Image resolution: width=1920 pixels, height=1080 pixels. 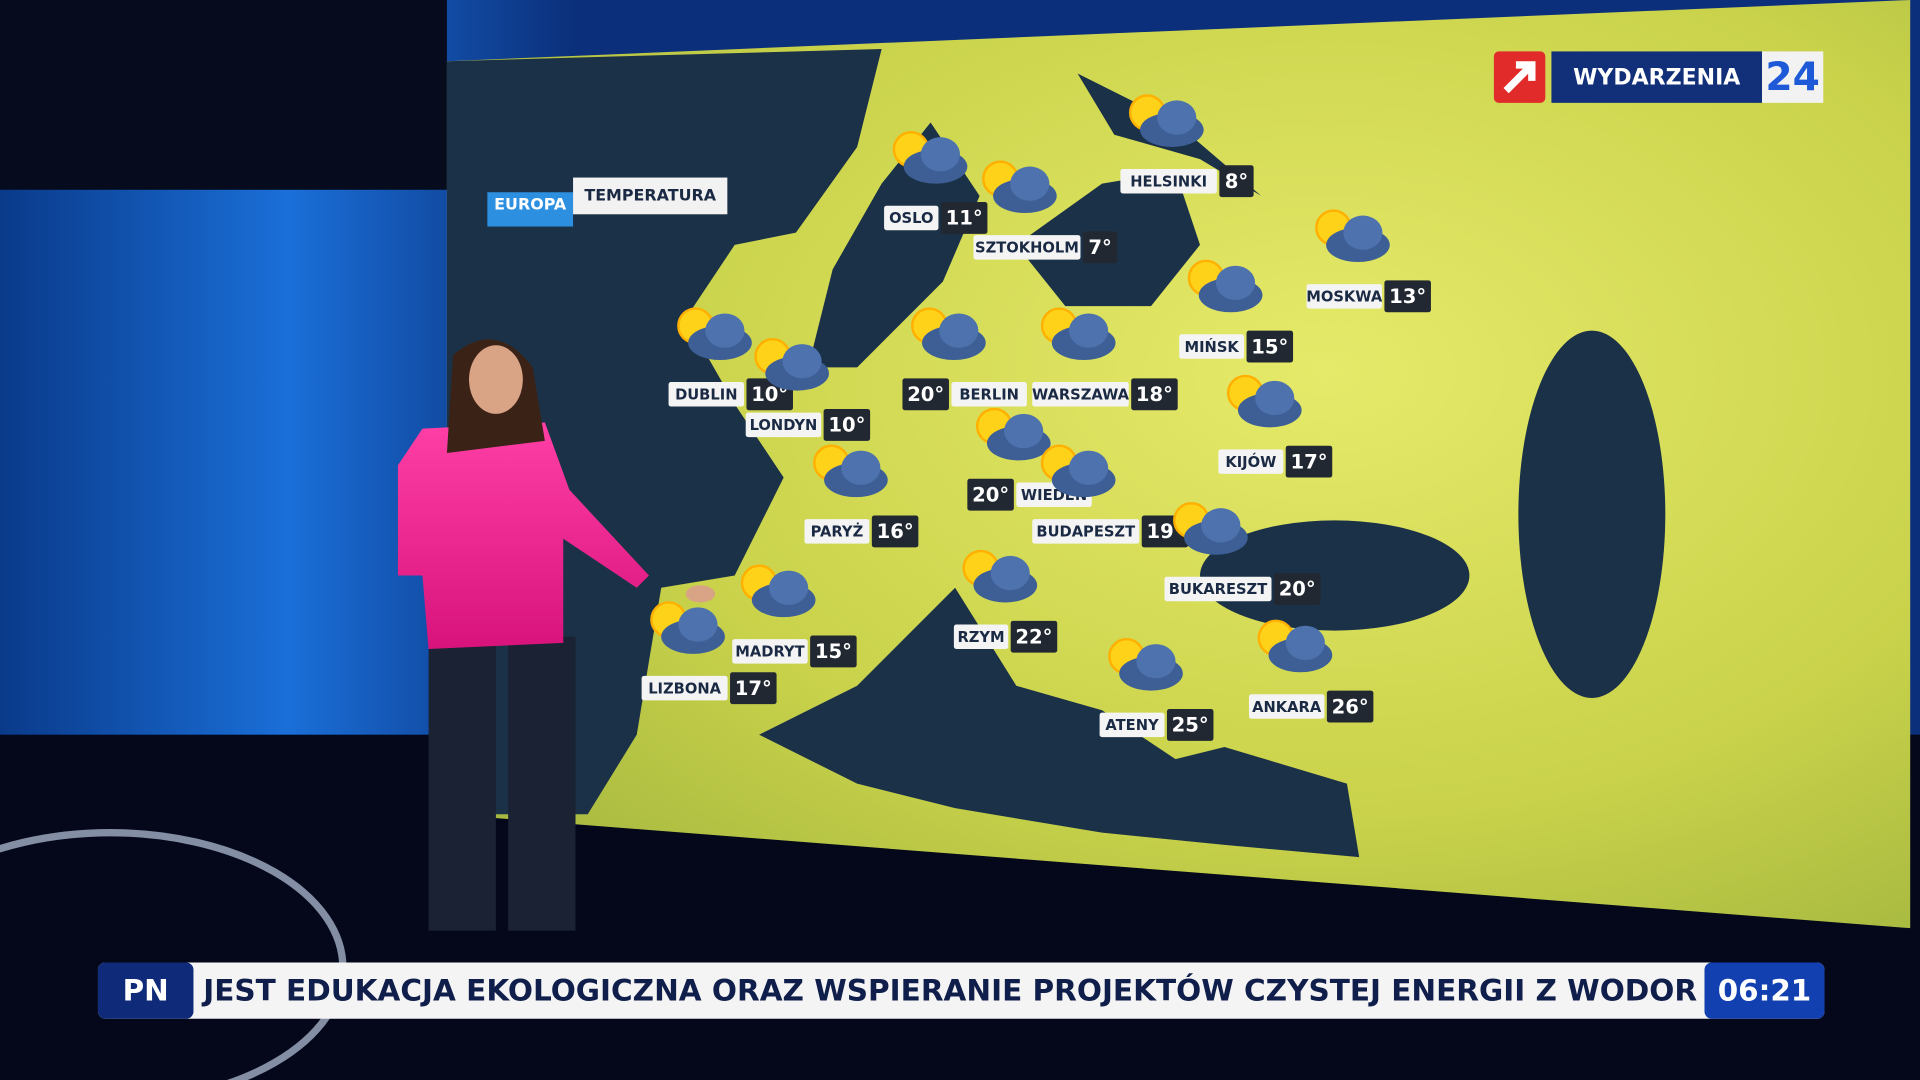 What do you see at coordinates (1519, 77) in the screenshot?
I see `logo-arrow` at bounding box center [1519, 77].